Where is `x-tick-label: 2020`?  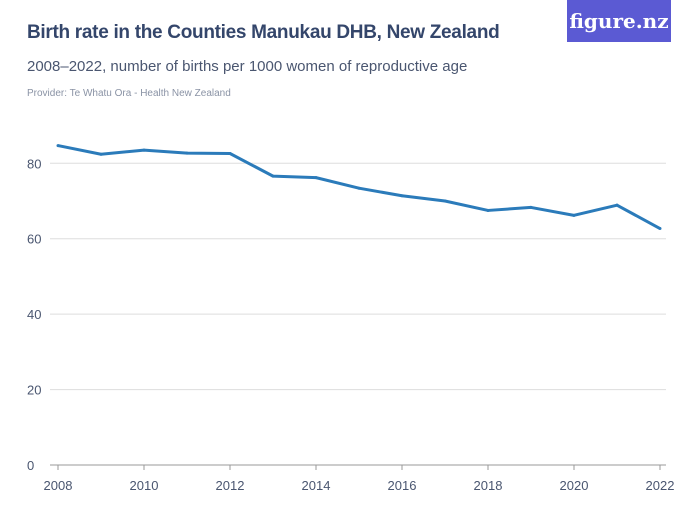
x-tick-label: 2020 is located at coordinates (574, 485).